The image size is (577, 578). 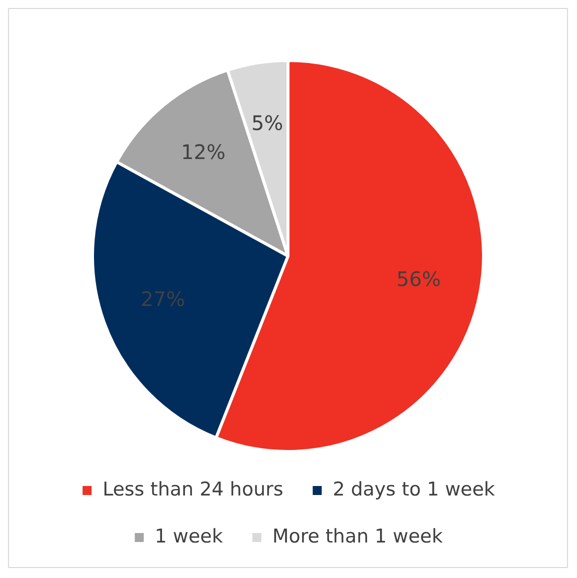 What do you see at coordinates (163, 299) in the screenshot?
I see `data-label: 27%` at bounding box center [163, 299].